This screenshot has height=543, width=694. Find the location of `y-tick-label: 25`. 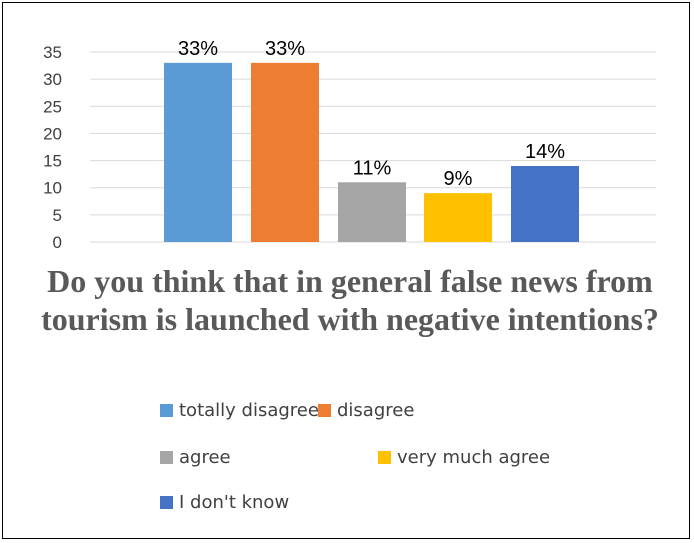

y-tick-label: 25 is located at coordinates (52, 106).